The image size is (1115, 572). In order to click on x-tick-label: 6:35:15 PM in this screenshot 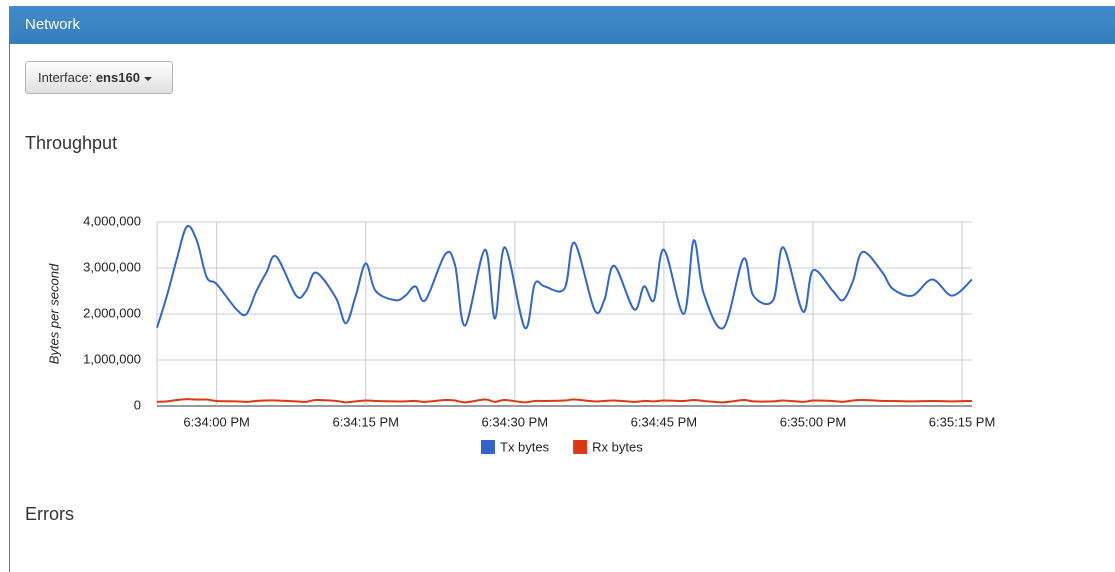, I will do `click(962, 421)`.